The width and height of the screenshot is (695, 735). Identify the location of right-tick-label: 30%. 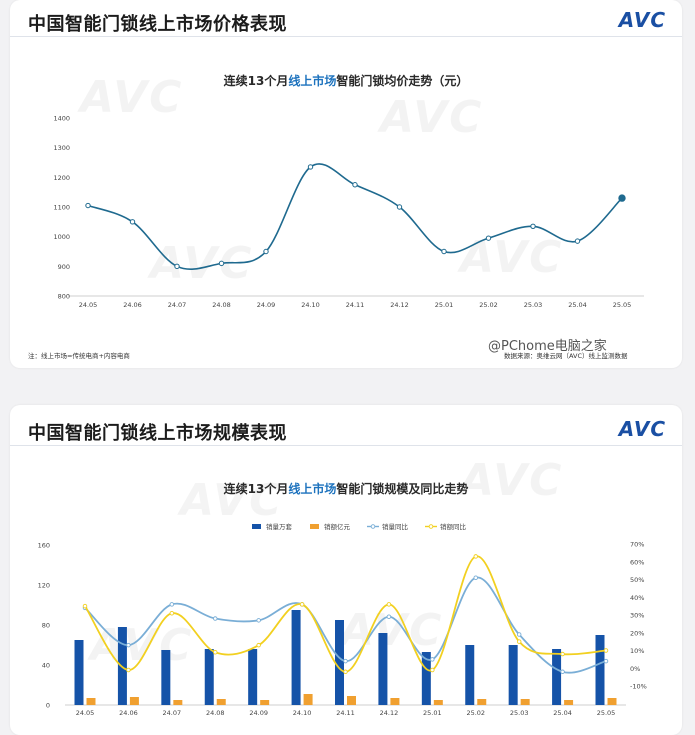
(637, 616).